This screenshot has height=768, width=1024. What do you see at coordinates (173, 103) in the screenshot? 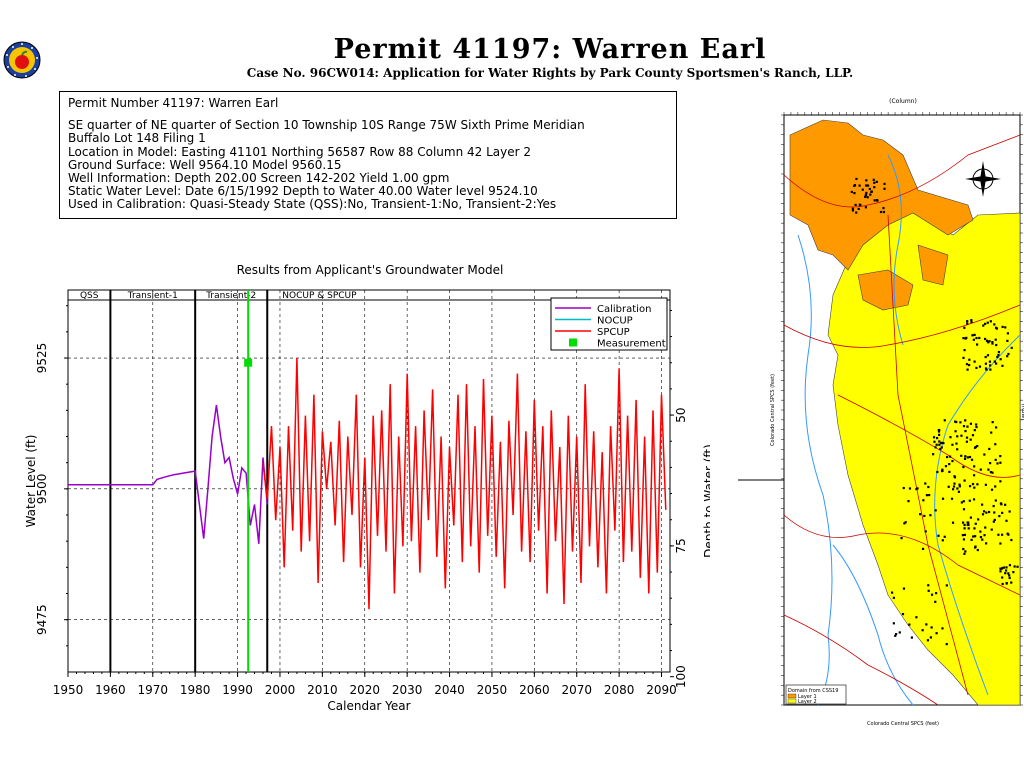
I see `info-line-permit: Permit Number 41197: Warren Earl` at bounding box center [173, 103].